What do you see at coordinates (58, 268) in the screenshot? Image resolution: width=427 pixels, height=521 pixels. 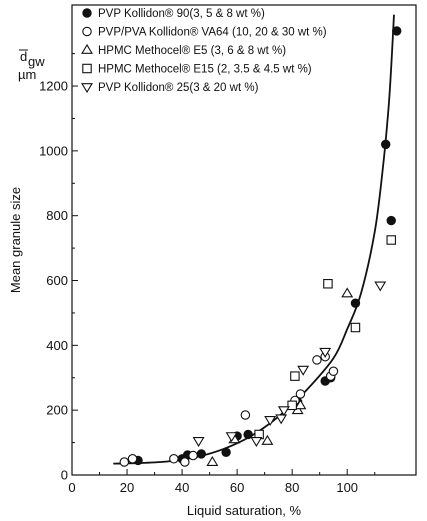 I see `y-axis: 0 200 400 600 800 1000 1200` at bounding box center [58, 268].